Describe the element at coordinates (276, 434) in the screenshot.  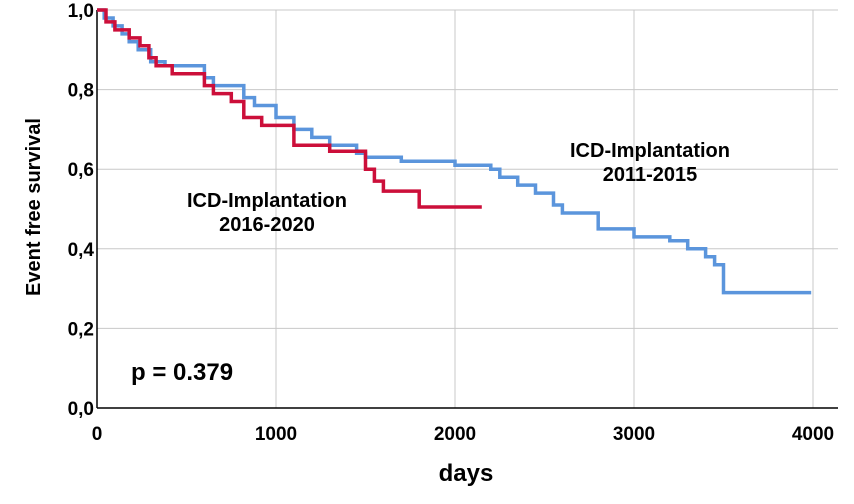
I see `x-tick-label: 1000` at that location.